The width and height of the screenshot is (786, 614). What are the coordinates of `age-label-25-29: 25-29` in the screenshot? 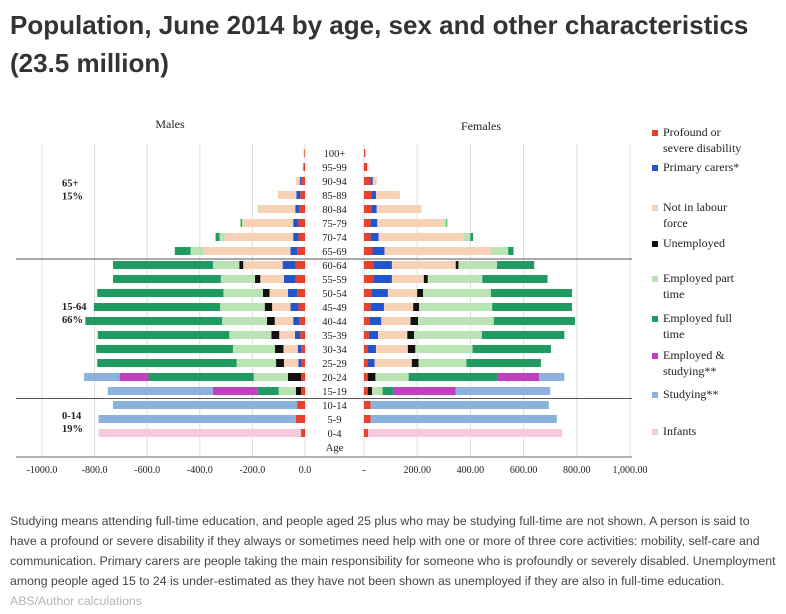 It's located at (334, 364).